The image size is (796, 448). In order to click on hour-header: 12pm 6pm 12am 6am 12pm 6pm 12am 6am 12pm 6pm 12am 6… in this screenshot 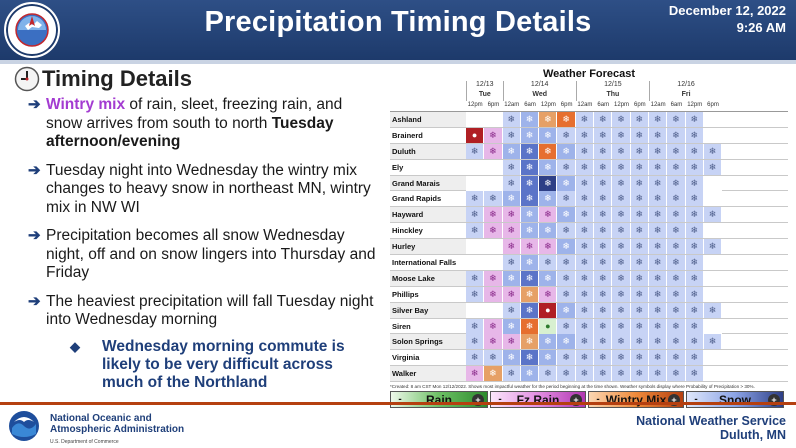, I will do `click(589, 106)`.